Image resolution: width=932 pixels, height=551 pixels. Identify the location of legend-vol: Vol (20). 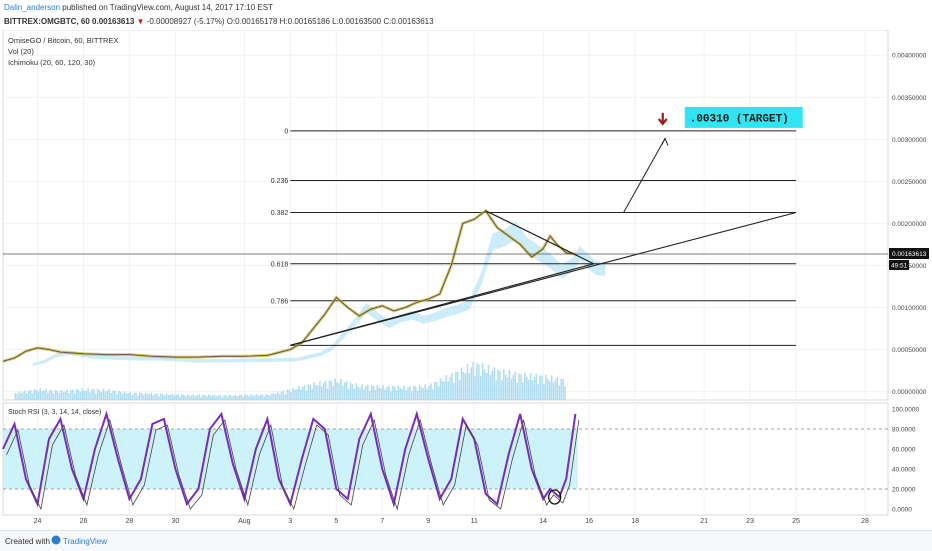
(21, 51).